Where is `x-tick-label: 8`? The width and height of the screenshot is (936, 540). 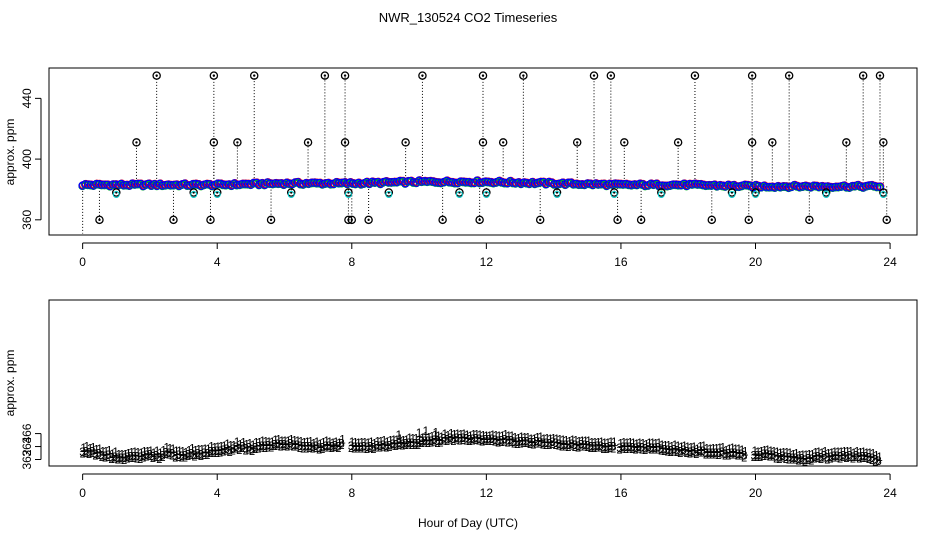 x-tick-label: 8 is located at coordinates (351, 262).